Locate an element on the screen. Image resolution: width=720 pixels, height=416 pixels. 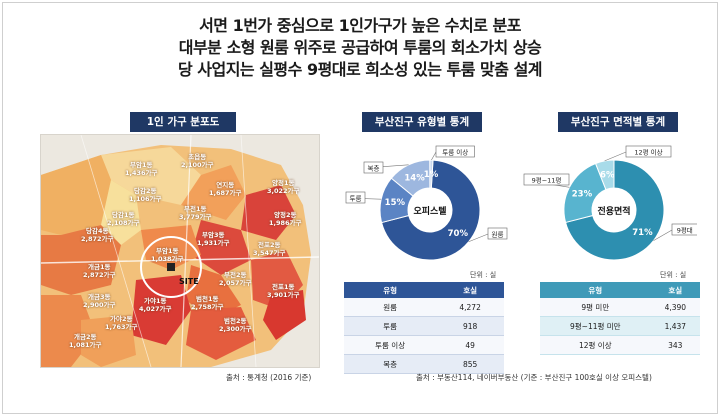
district-households: 1,436가구 is located at coordinates (141, 173).